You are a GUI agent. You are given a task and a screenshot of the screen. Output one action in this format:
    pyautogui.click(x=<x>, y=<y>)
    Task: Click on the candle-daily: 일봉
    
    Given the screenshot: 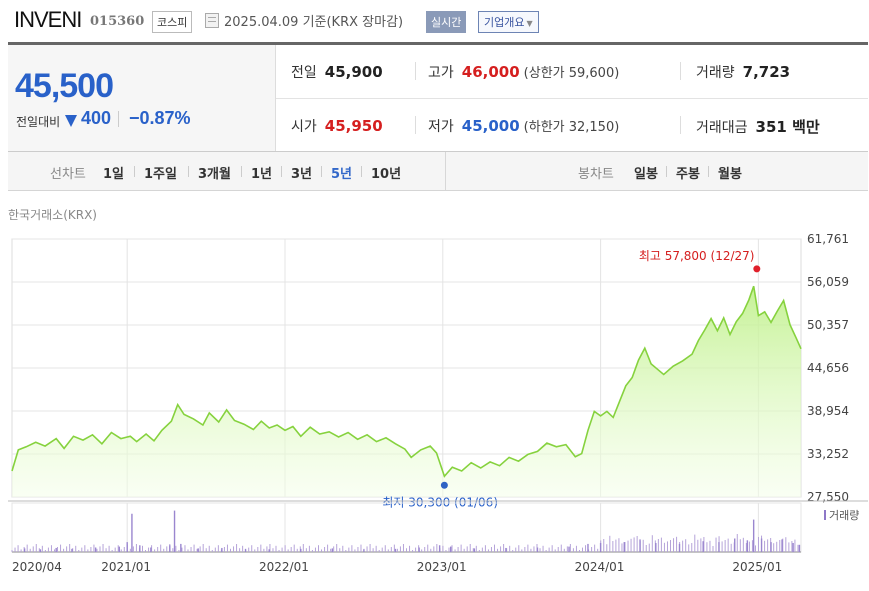 What is the action you would take?
    pyautogui.click(x=646, y=174)
    